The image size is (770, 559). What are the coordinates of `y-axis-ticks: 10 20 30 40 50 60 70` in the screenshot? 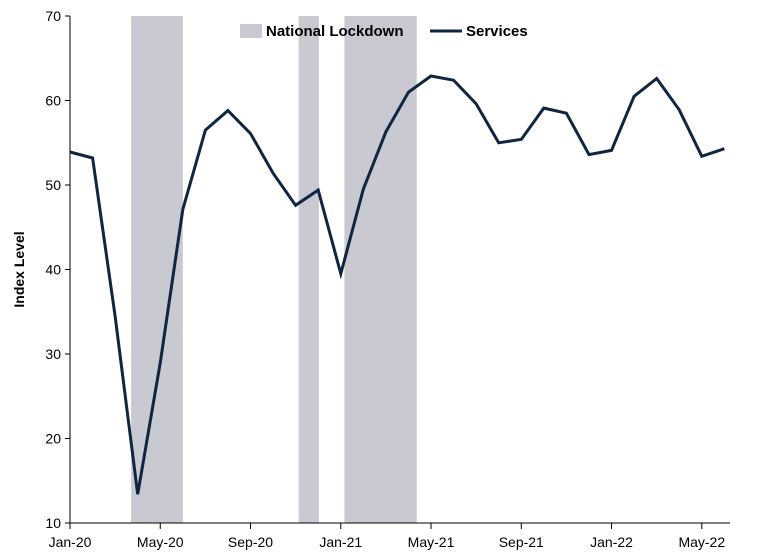 It's located at (57, 269).